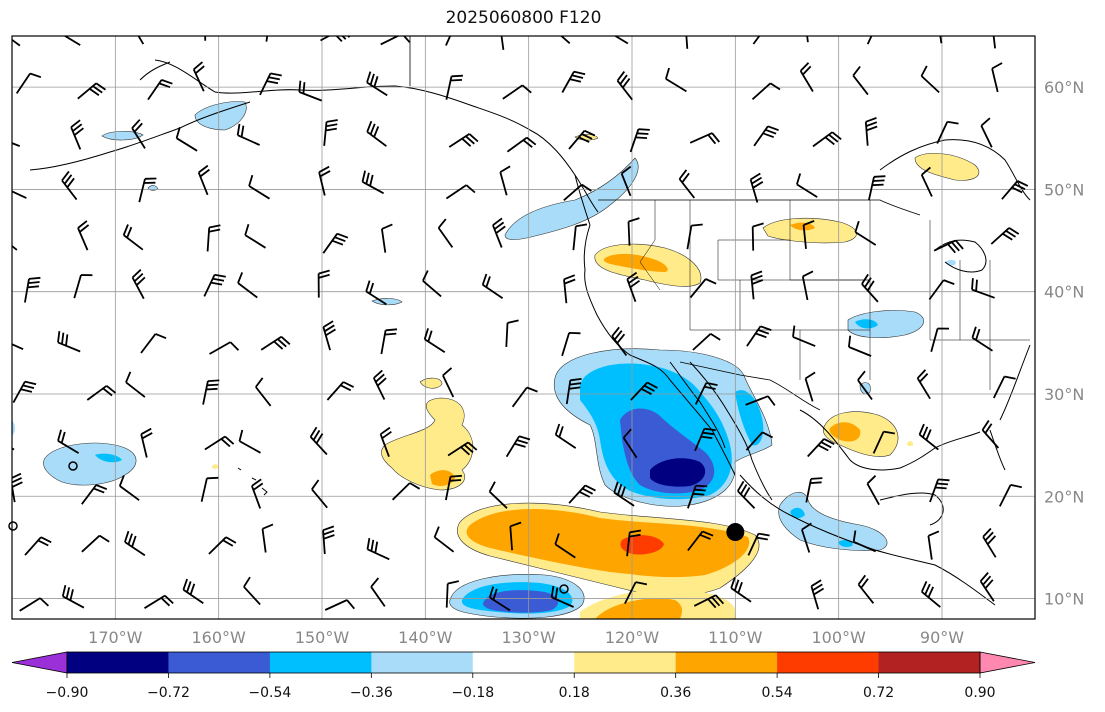  I want to click on lat-tick-label: 20°N, so click(1064, 496).